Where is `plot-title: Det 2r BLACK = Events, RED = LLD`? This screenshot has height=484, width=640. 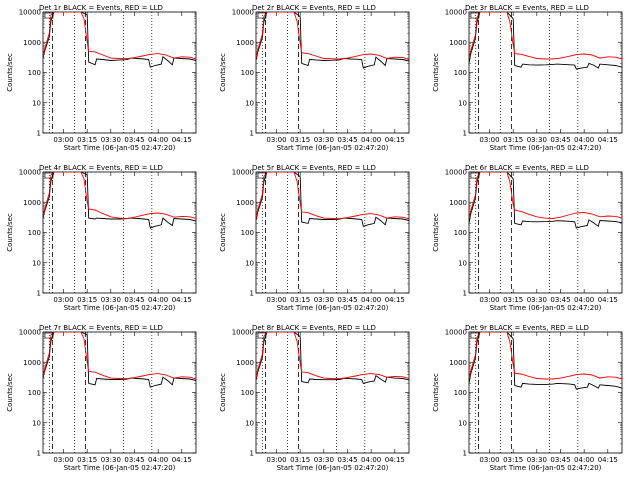 plot-title: Det 2r BLACK = Events, RED = LLD is located at coordinates (314, 8).